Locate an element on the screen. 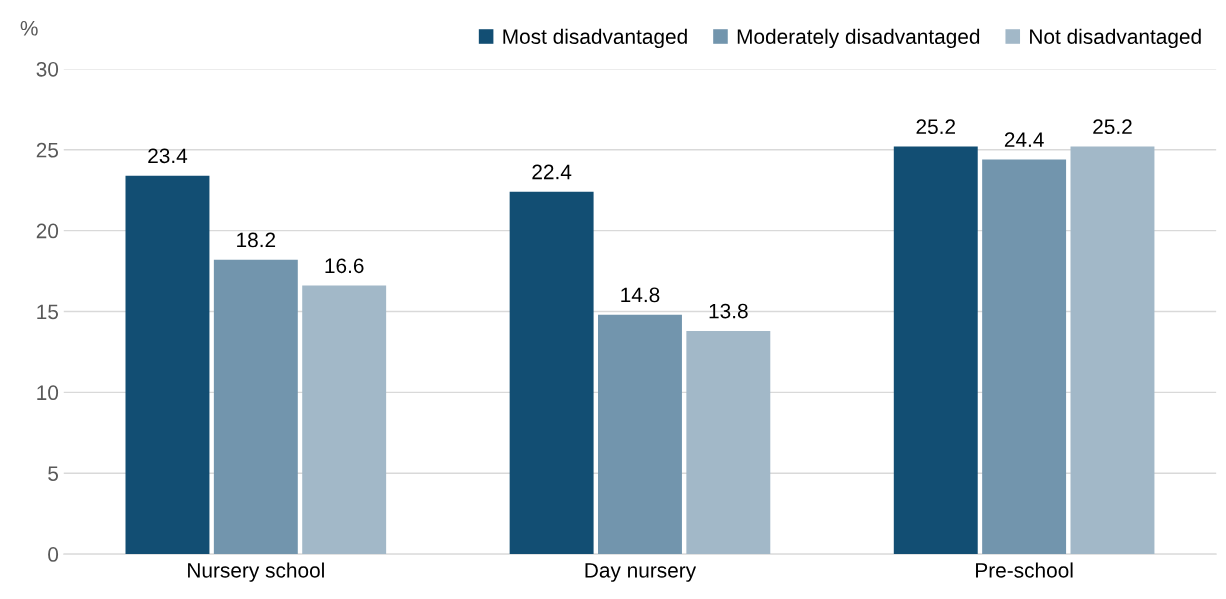  data-label: 23.4 is located at coordinates (168, 156).